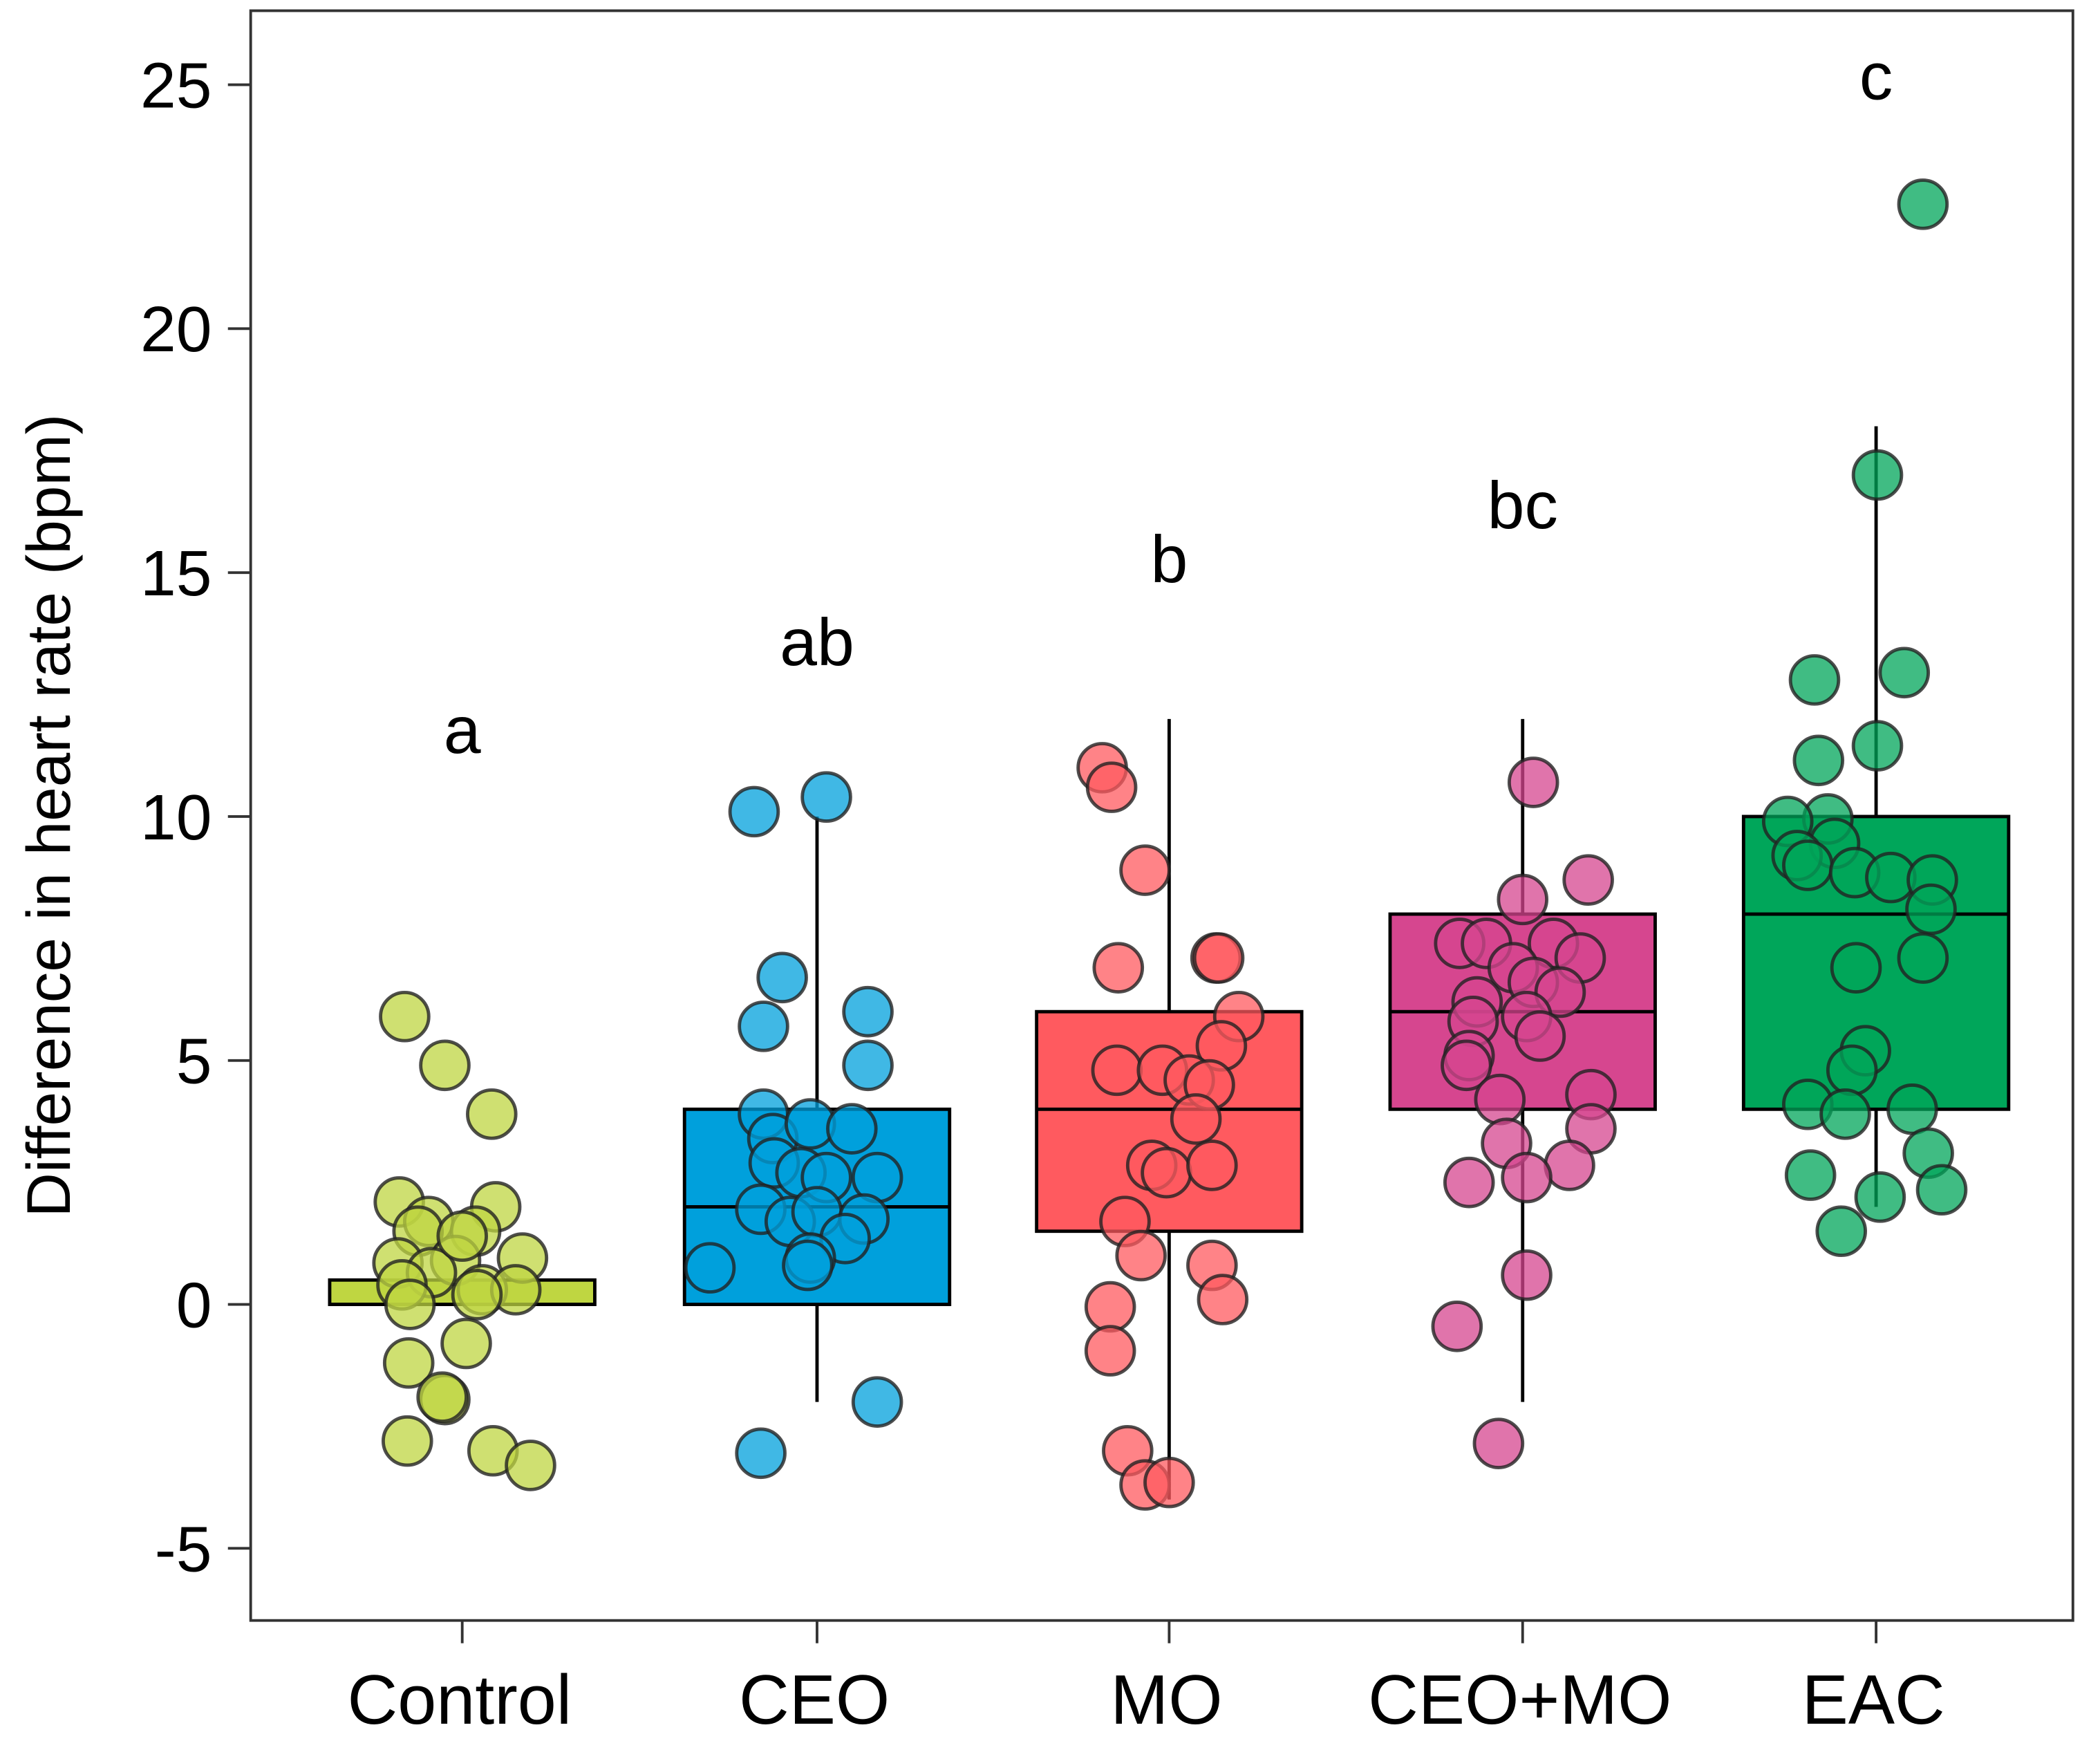 This screenshot has width=2100, height=1741. Describe the element at coordinates (49, 816) in the screenshot. I see `y-axis-label: Difference in heart rate (bpm)` at that location.